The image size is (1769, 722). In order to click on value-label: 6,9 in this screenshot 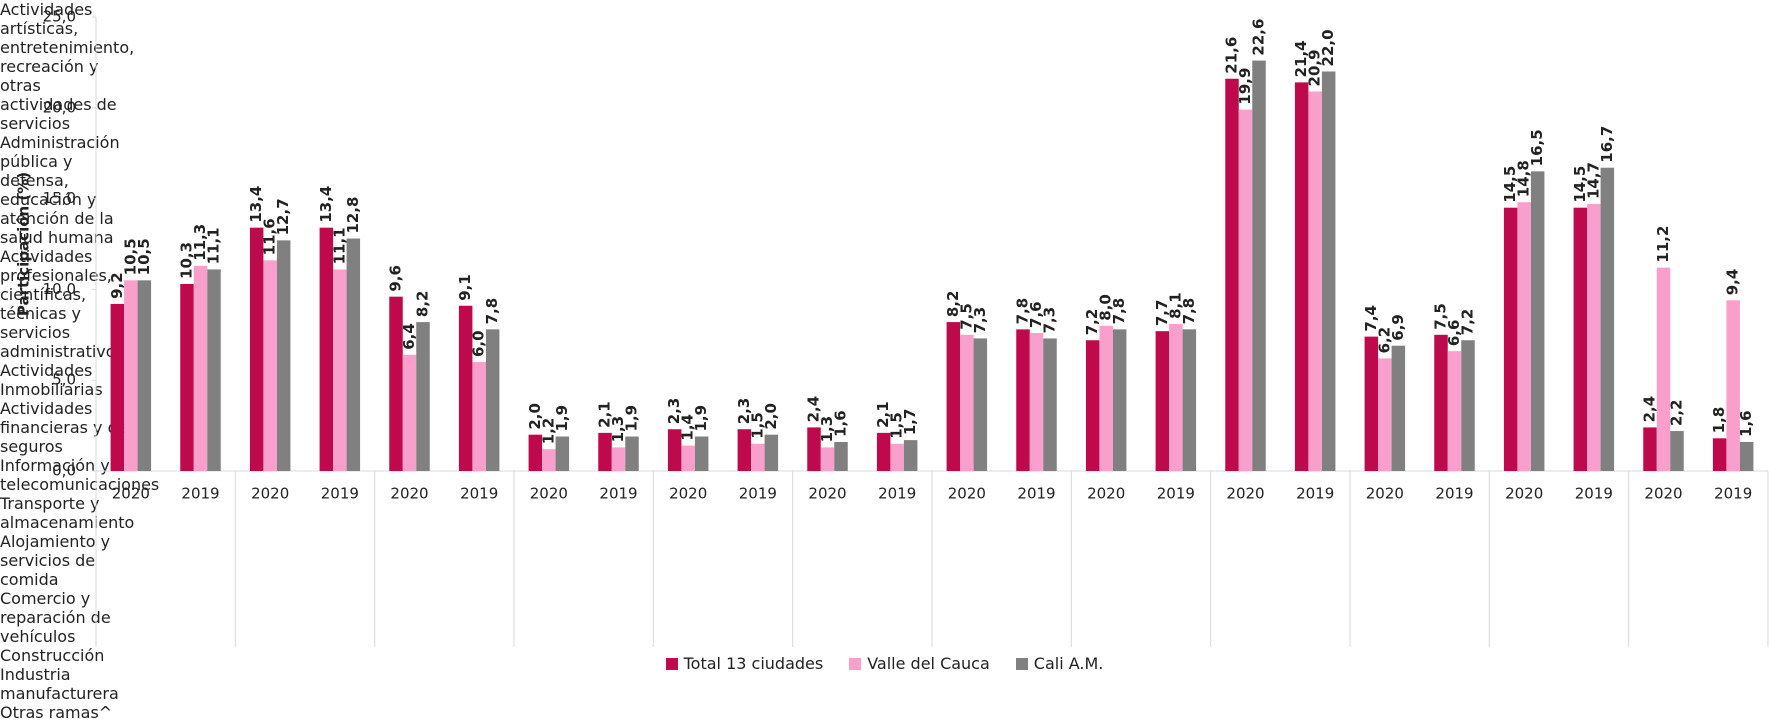, I will do `click(1398, 327)`.